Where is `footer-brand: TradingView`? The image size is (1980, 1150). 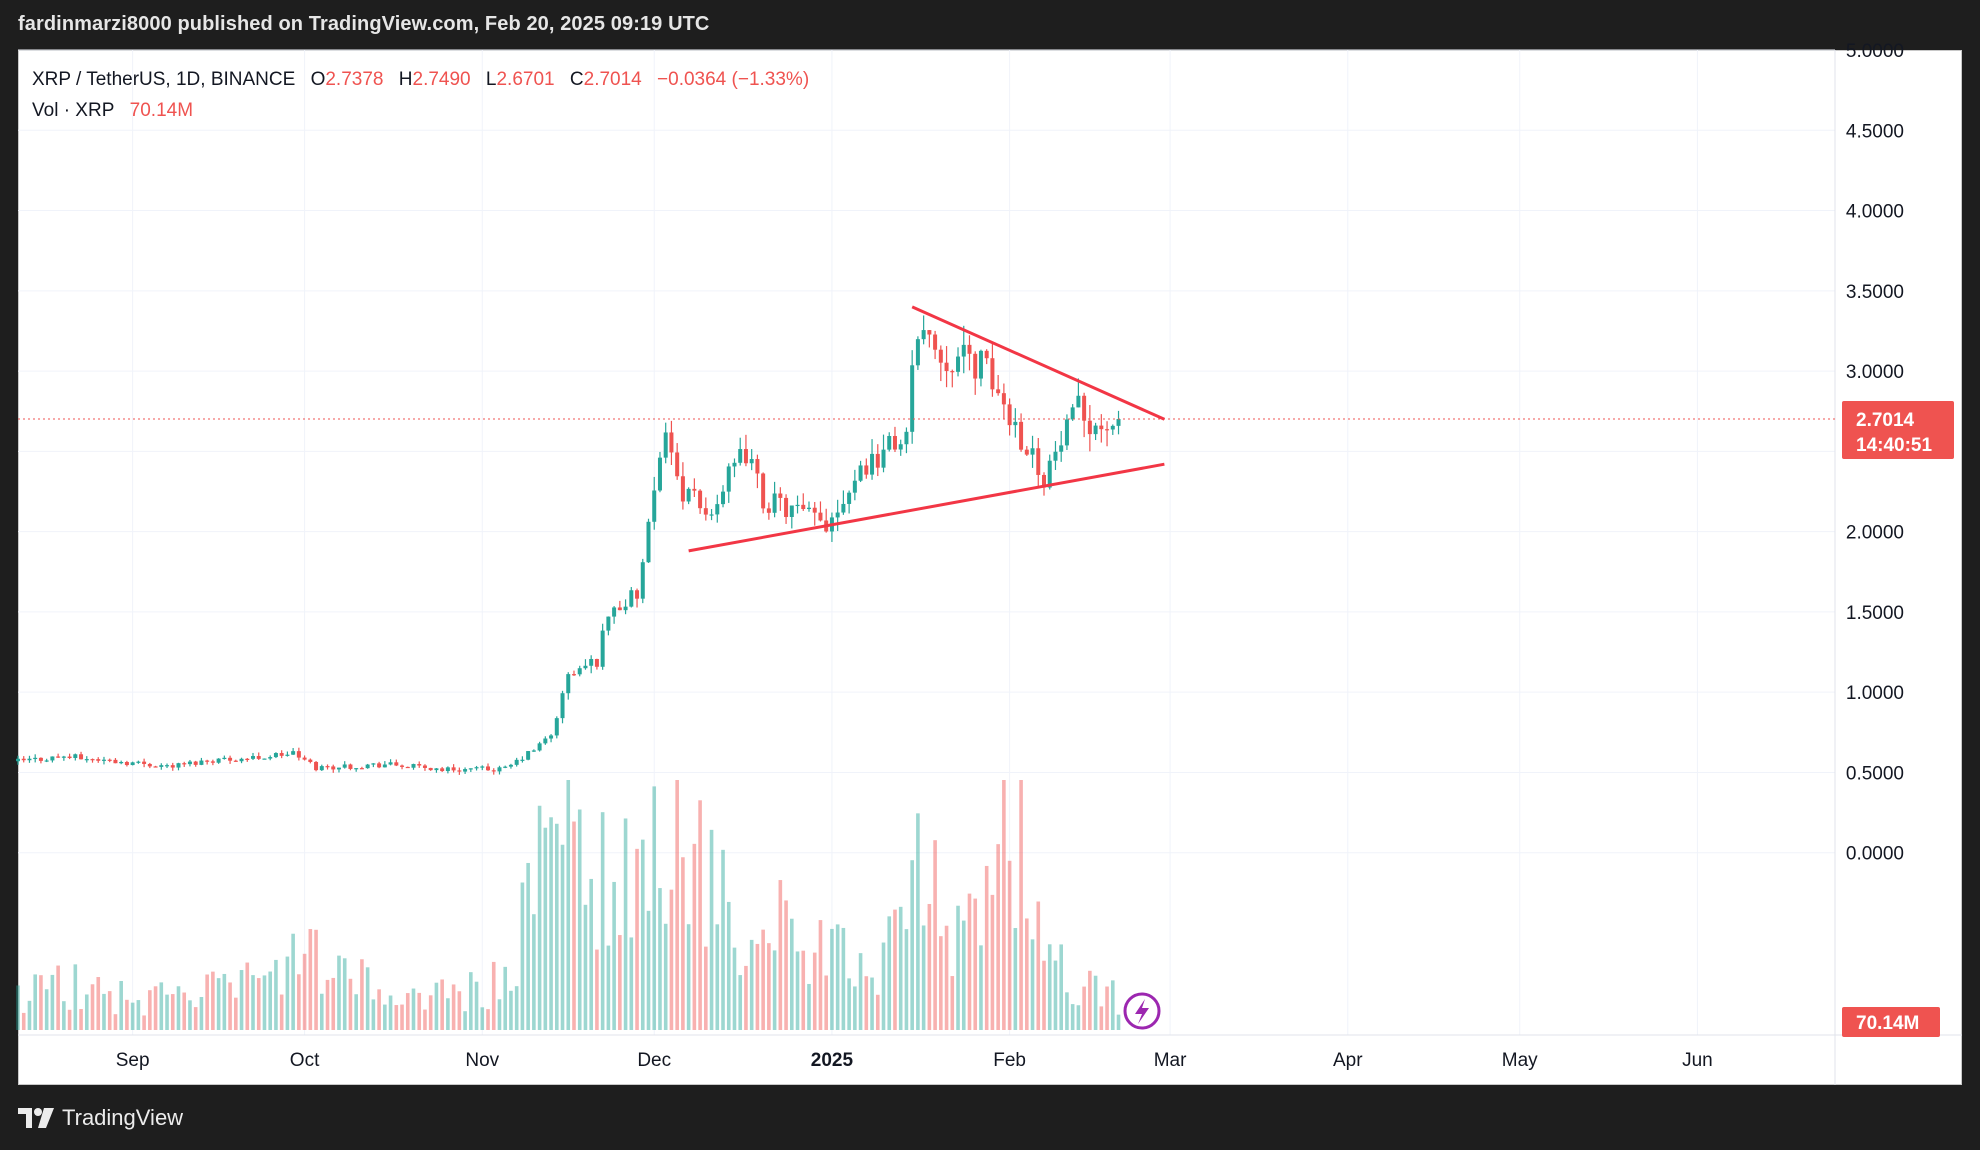
footer-brand: TradingView is located at coordinates (123, 1117).